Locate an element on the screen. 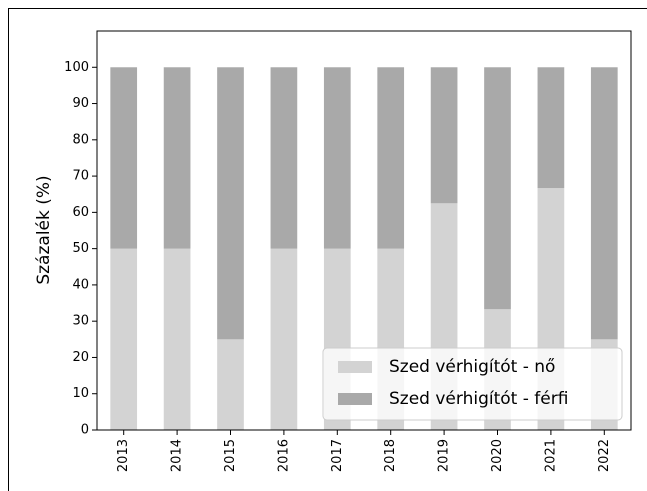 The image size is (647, 491). y-tick-label: 70 is located at coordinates (80, 176).